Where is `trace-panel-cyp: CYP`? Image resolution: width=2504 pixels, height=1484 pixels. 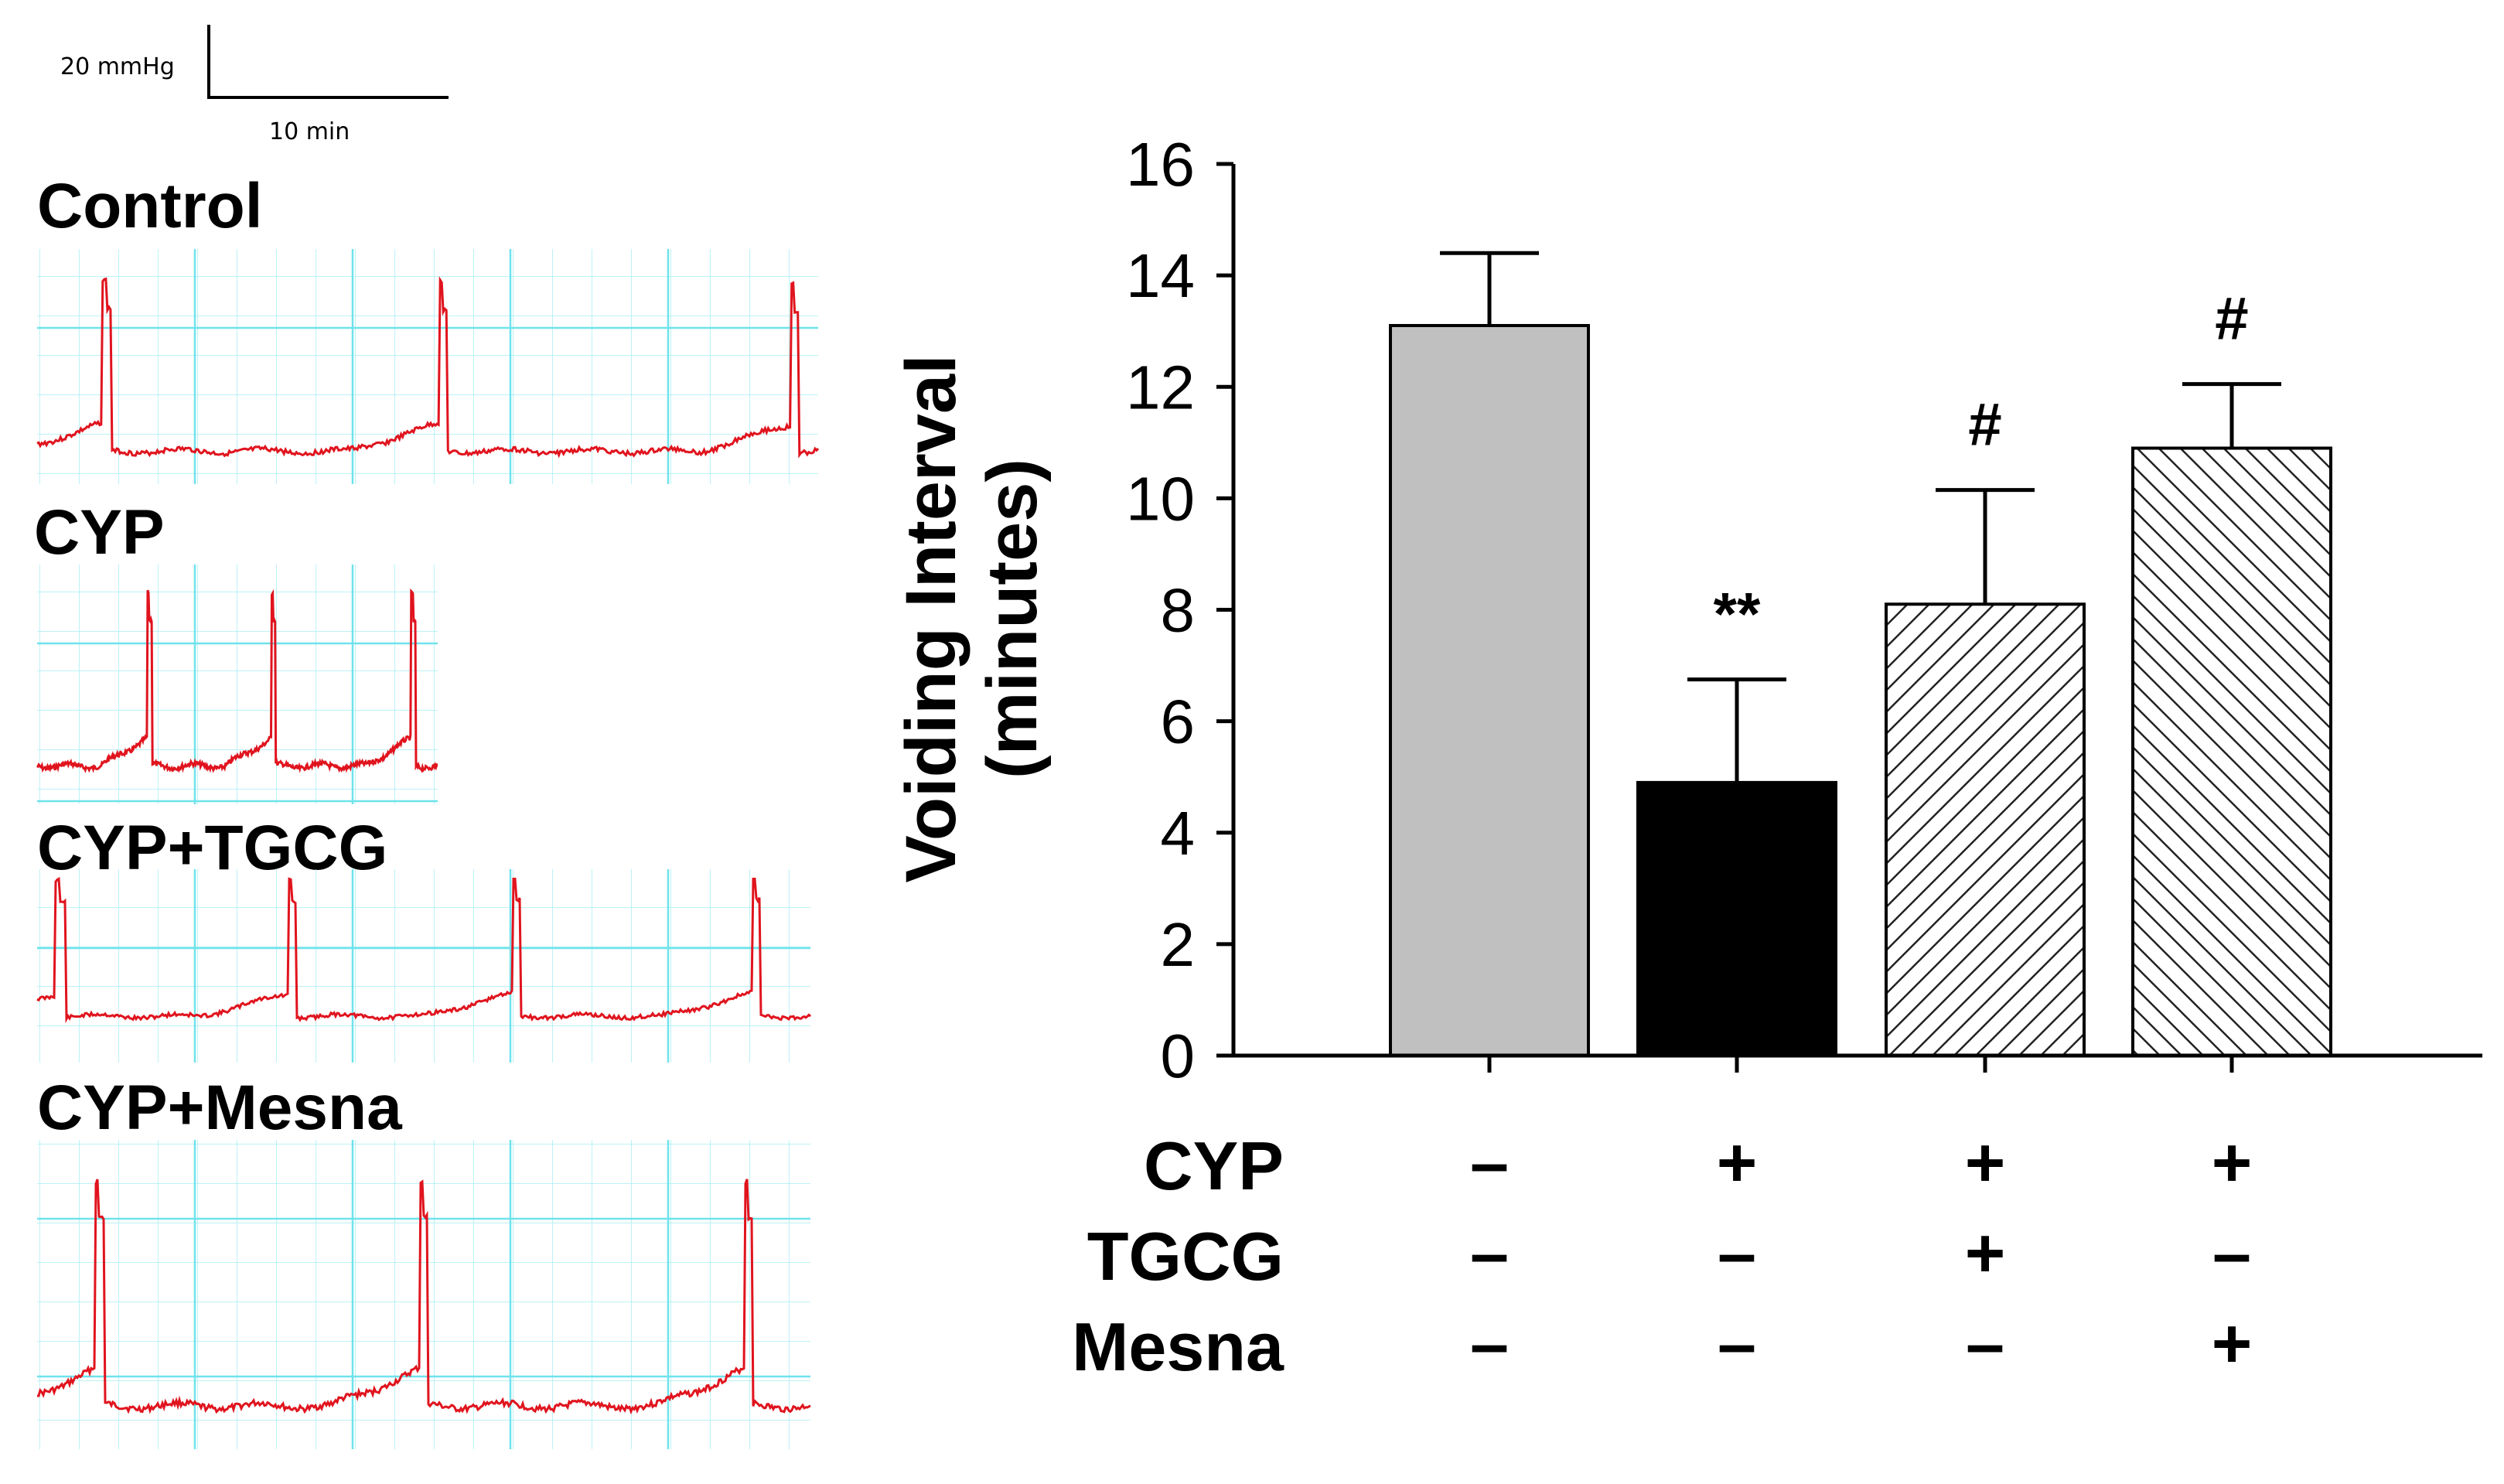
trace-panel-cyp: CYP is located at coordinates (236, 650).